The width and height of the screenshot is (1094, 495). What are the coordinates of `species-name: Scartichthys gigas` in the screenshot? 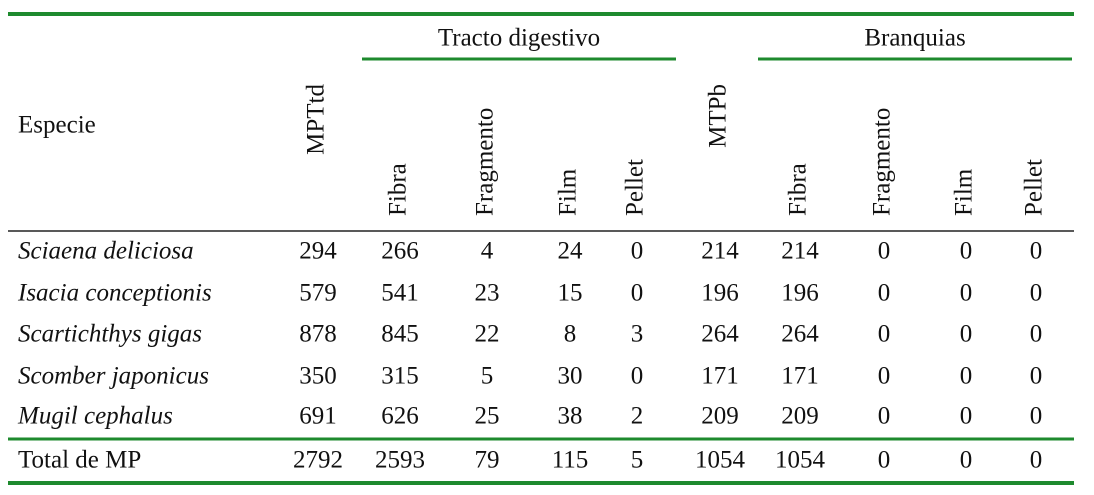 It's located at (110, 334).